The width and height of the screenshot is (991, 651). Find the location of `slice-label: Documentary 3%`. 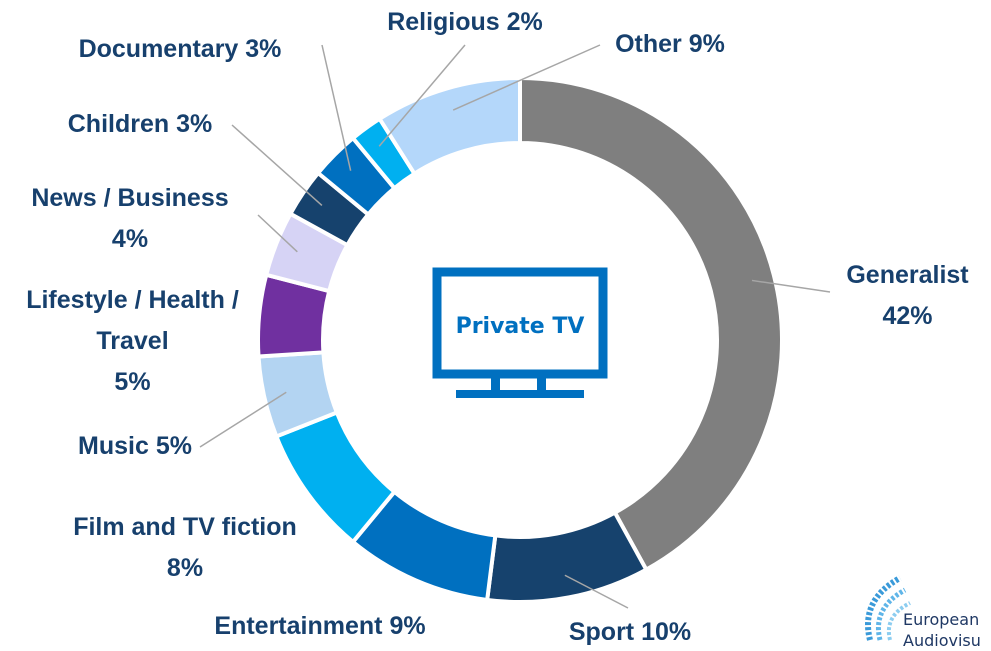

slice-label: Documentary 3% is located at coordinates (180, 49).